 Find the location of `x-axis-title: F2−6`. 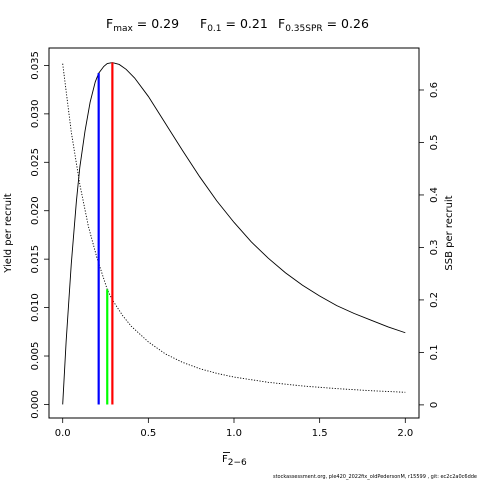

x-axis-title: F2−6 is located at coordinates (234, 461).